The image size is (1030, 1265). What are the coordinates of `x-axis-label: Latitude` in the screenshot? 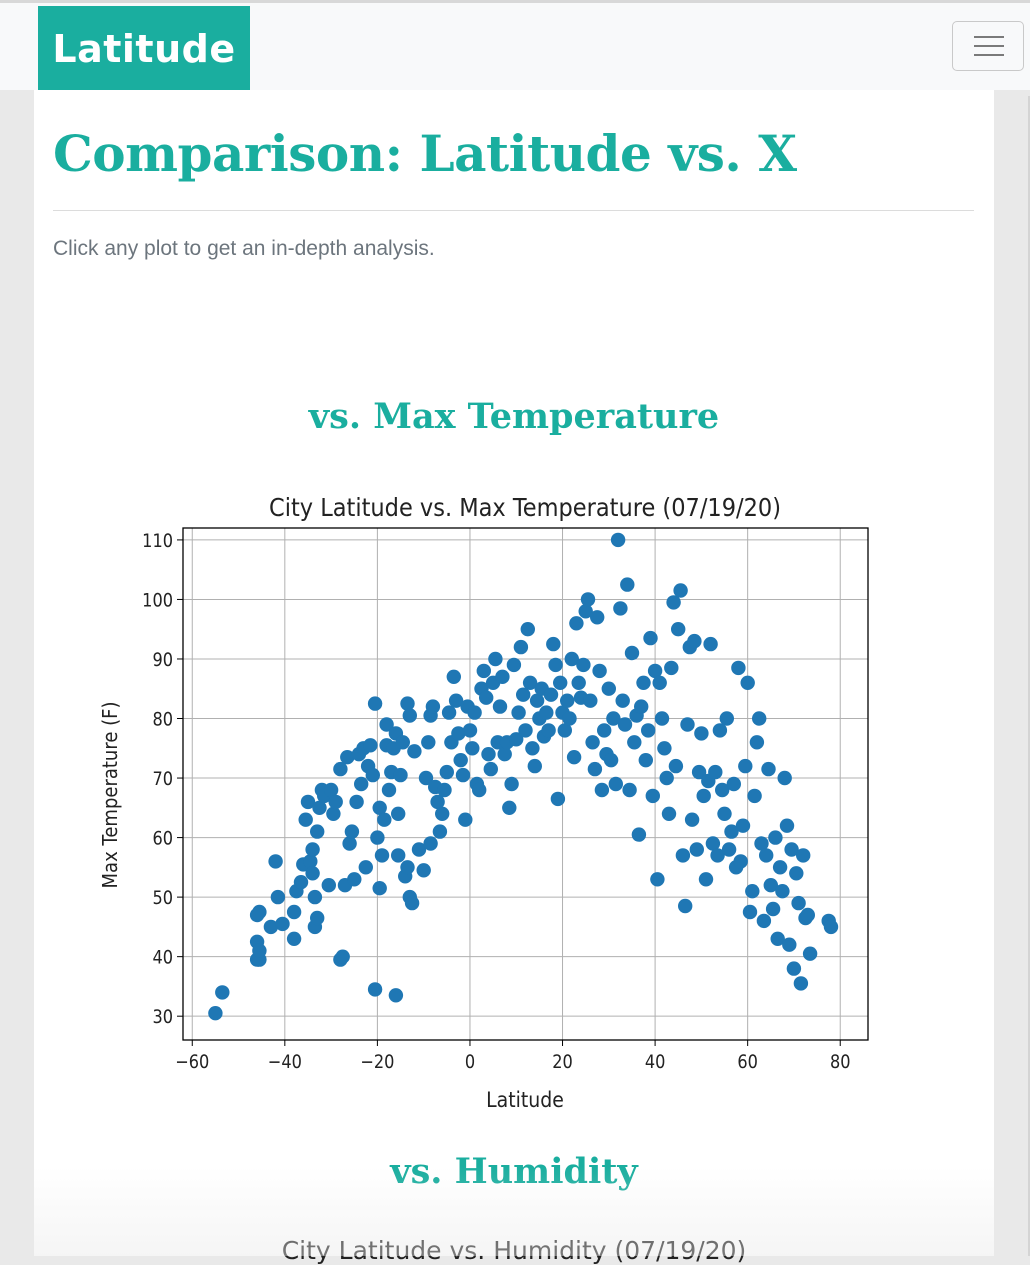 It's located at (525, 1099).